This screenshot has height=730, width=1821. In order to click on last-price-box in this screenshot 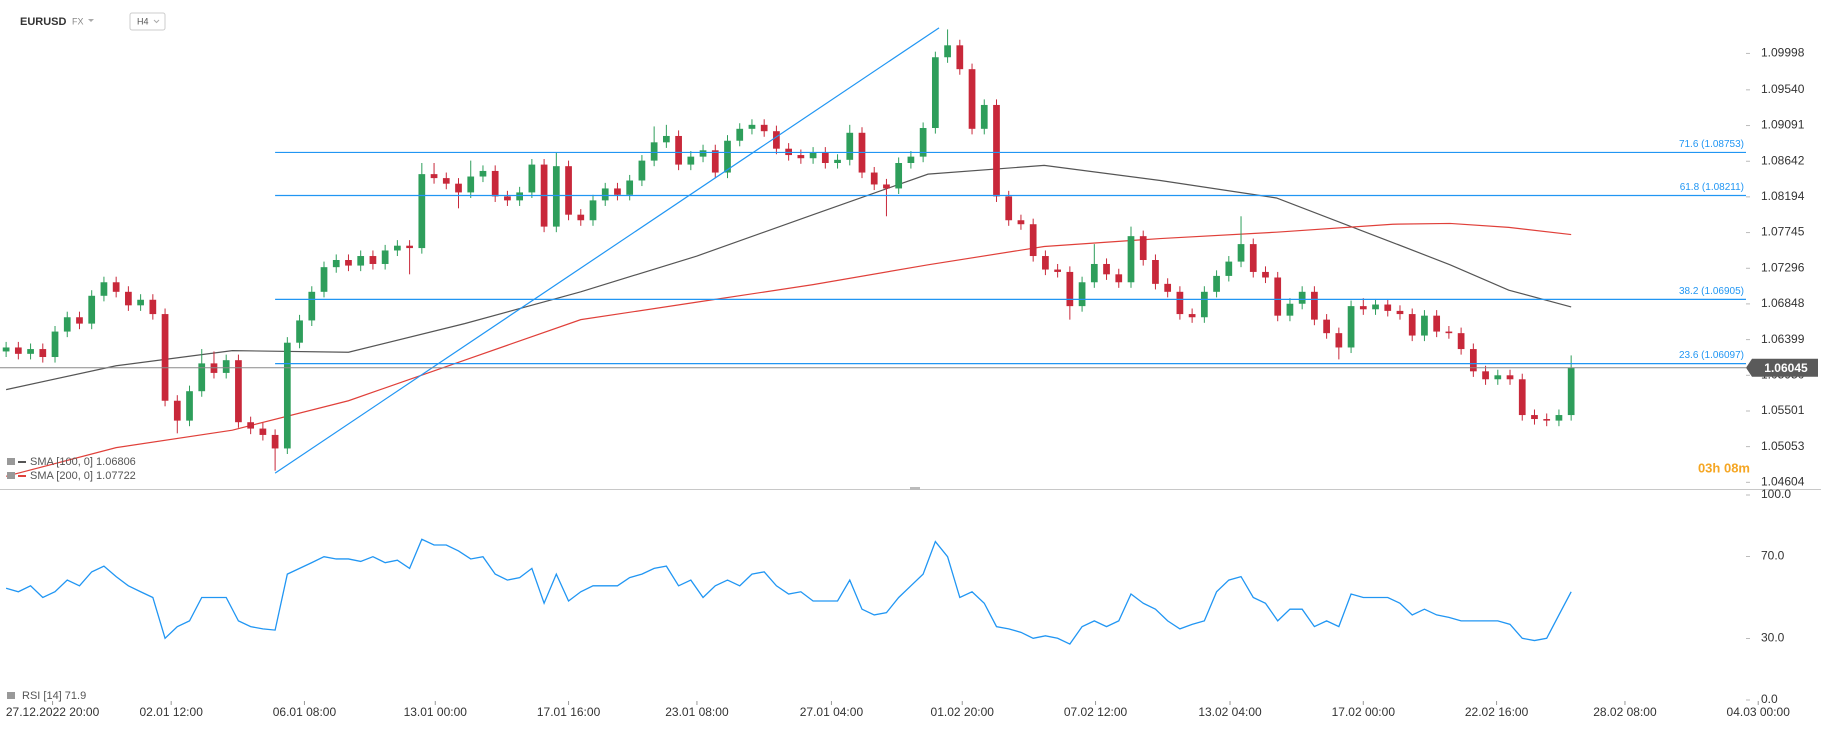, I will do `click(1782, 367)`.